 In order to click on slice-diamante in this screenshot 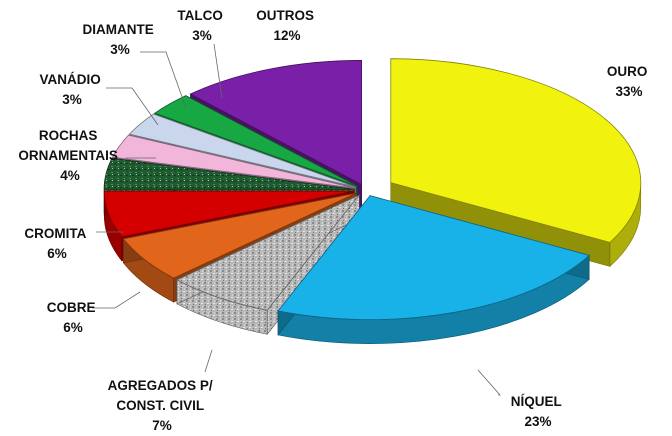, I will do `click(242, 150)`.